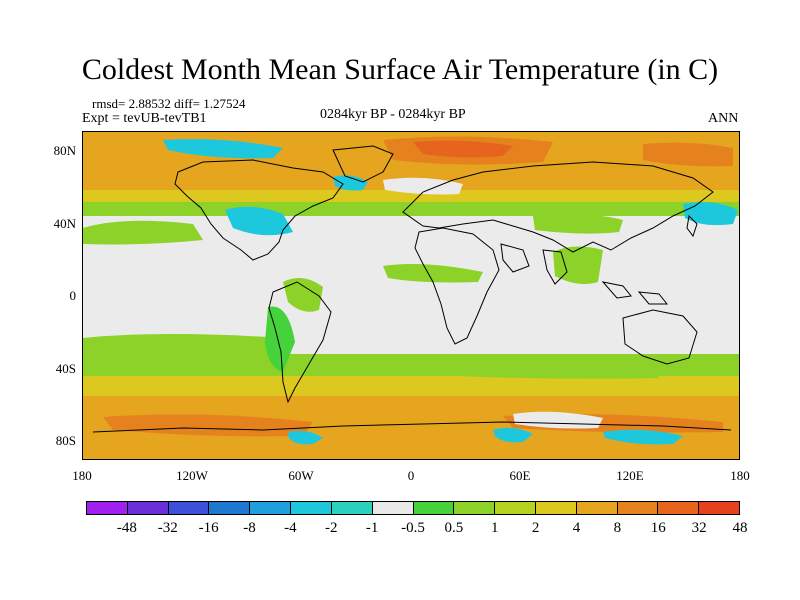 The image size is (800, 600). I want to click on lat-tick: 40S, so click(65, 368).